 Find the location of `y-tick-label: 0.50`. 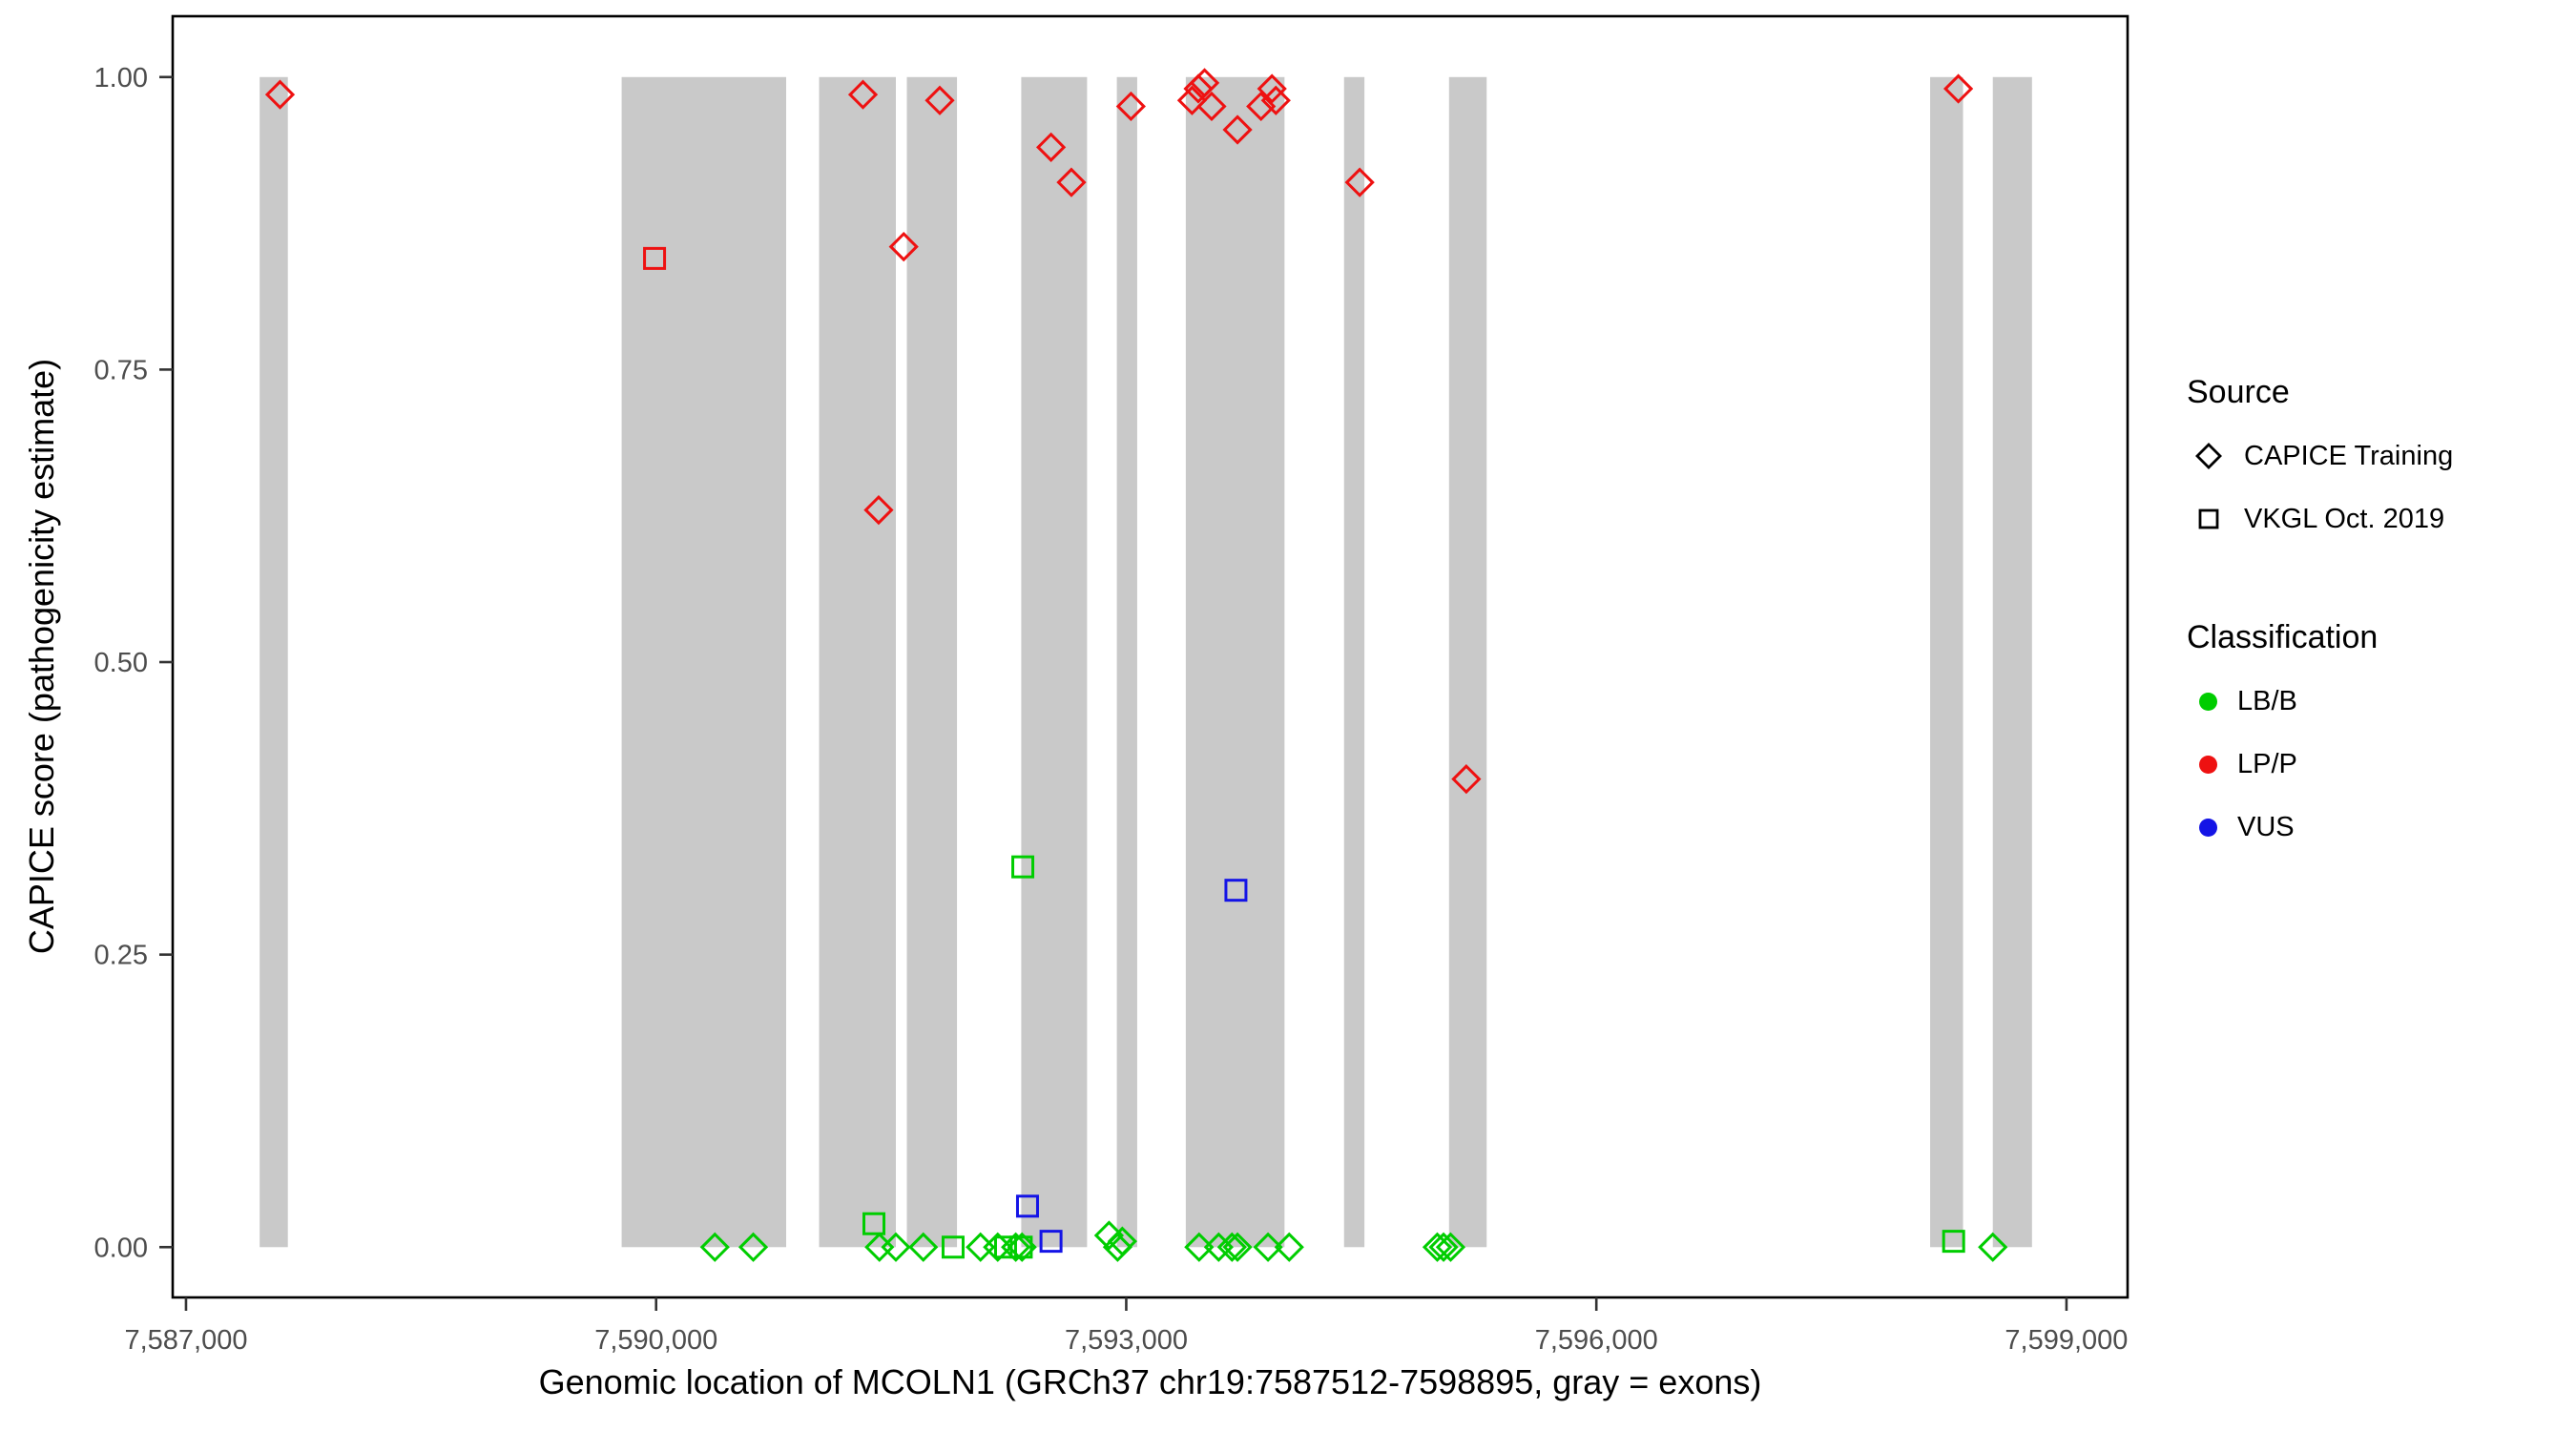

y-tick-label: 0.50 is located at coordinates (121, 663).